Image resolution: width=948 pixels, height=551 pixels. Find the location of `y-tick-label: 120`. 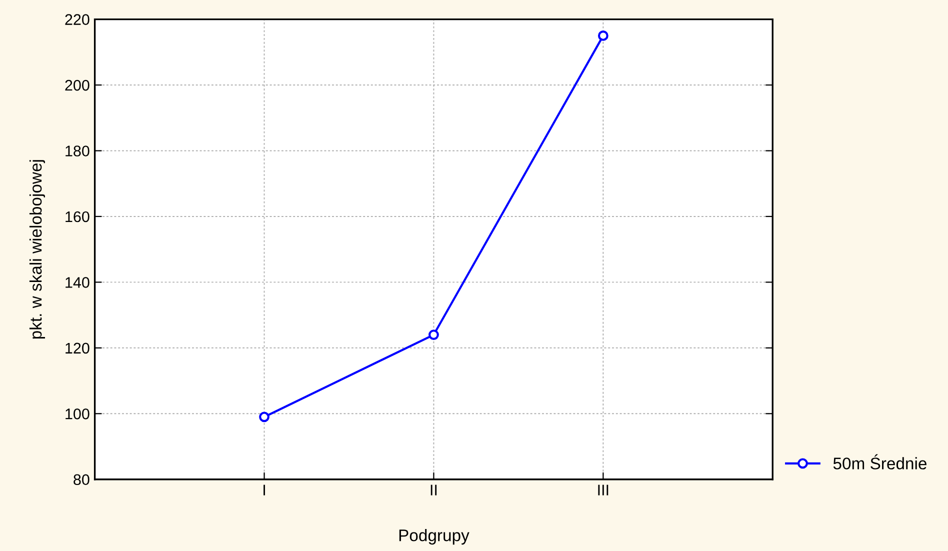

y-tick-label: 120 is located at coordinates (78, 348).